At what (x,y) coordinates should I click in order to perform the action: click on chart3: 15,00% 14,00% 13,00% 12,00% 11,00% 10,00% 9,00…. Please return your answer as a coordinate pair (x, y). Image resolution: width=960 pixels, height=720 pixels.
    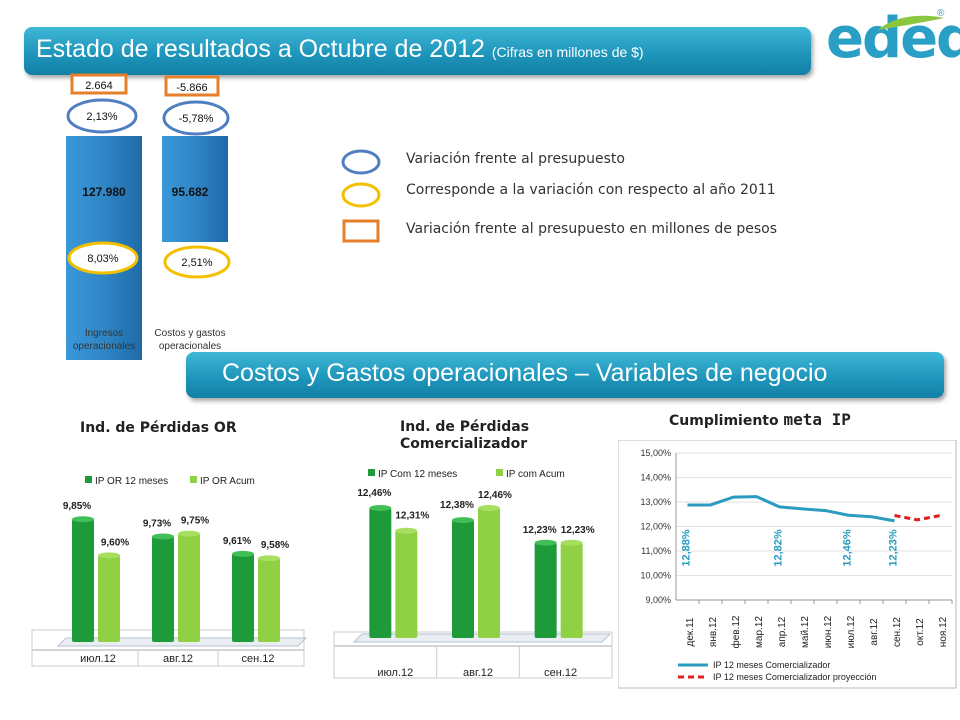
    Looking at the image, I should click on (787, 564).